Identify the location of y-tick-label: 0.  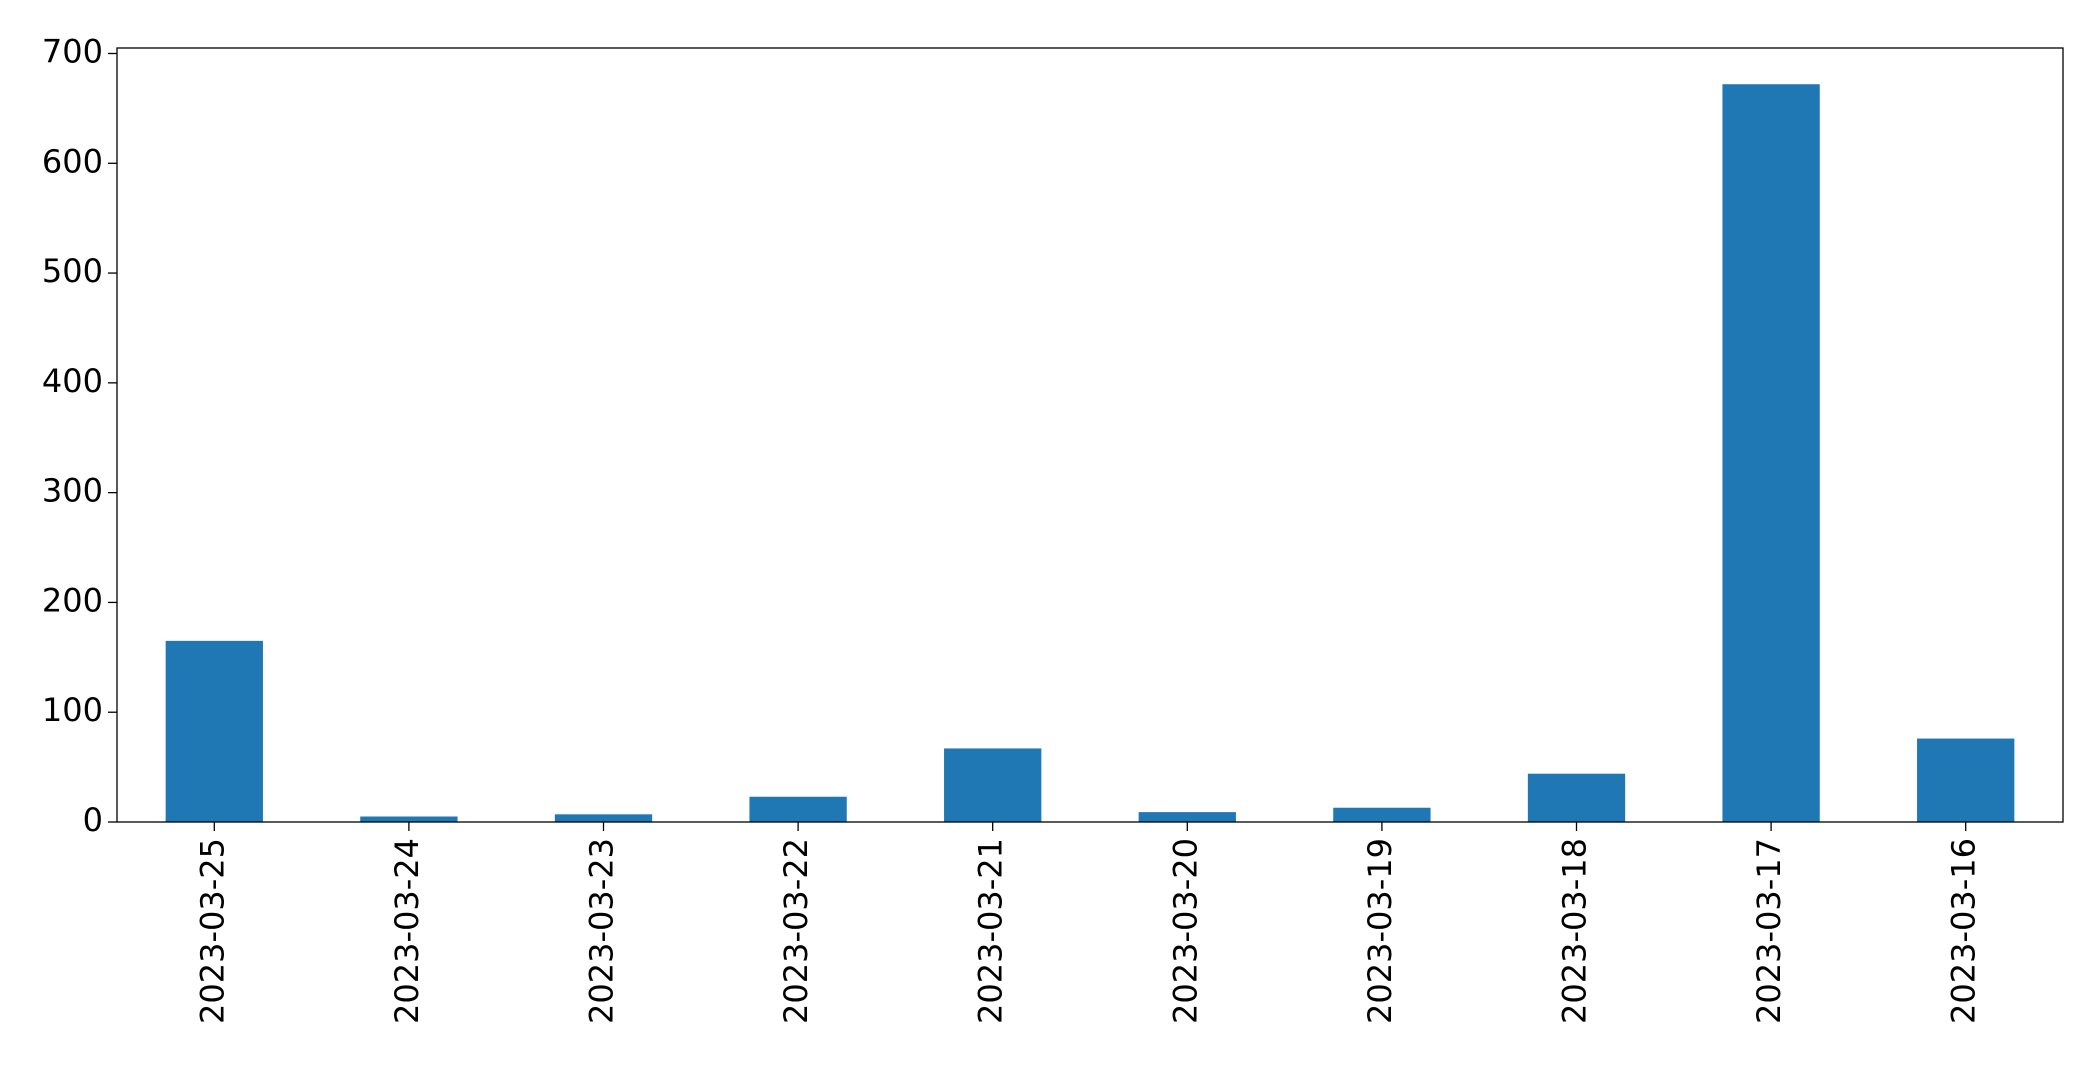
(93, 820).